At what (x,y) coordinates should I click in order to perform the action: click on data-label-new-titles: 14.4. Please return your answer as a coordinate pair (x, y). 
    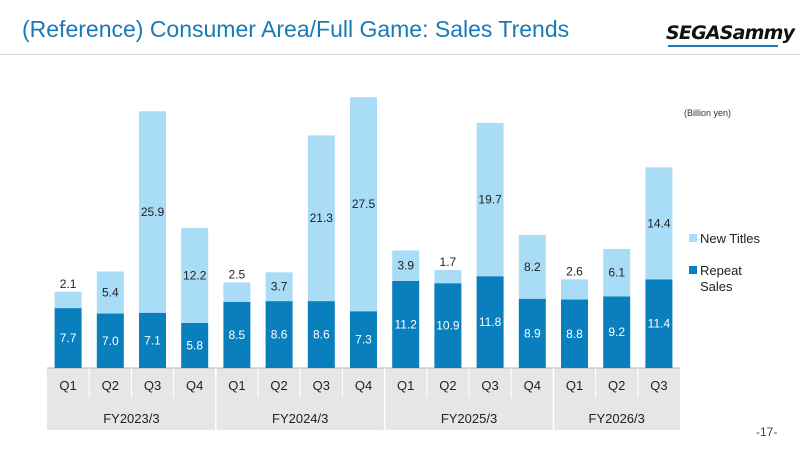
    Looking at the image, I should click on (659, 223).